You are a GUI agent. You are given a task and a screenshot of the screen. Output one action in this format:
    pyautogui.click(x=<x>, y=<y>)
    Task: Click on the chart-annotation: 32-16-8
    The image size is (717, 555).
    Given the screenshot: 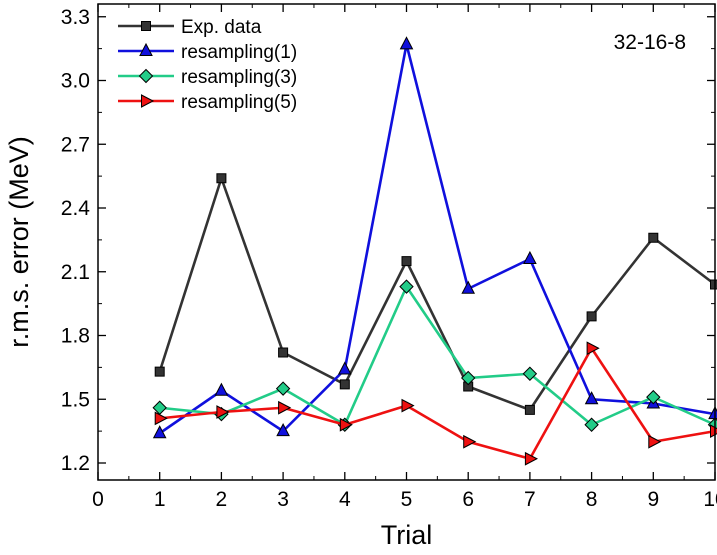 What is the action you would take?
    pyautogui.click(x=650, y=42)
    